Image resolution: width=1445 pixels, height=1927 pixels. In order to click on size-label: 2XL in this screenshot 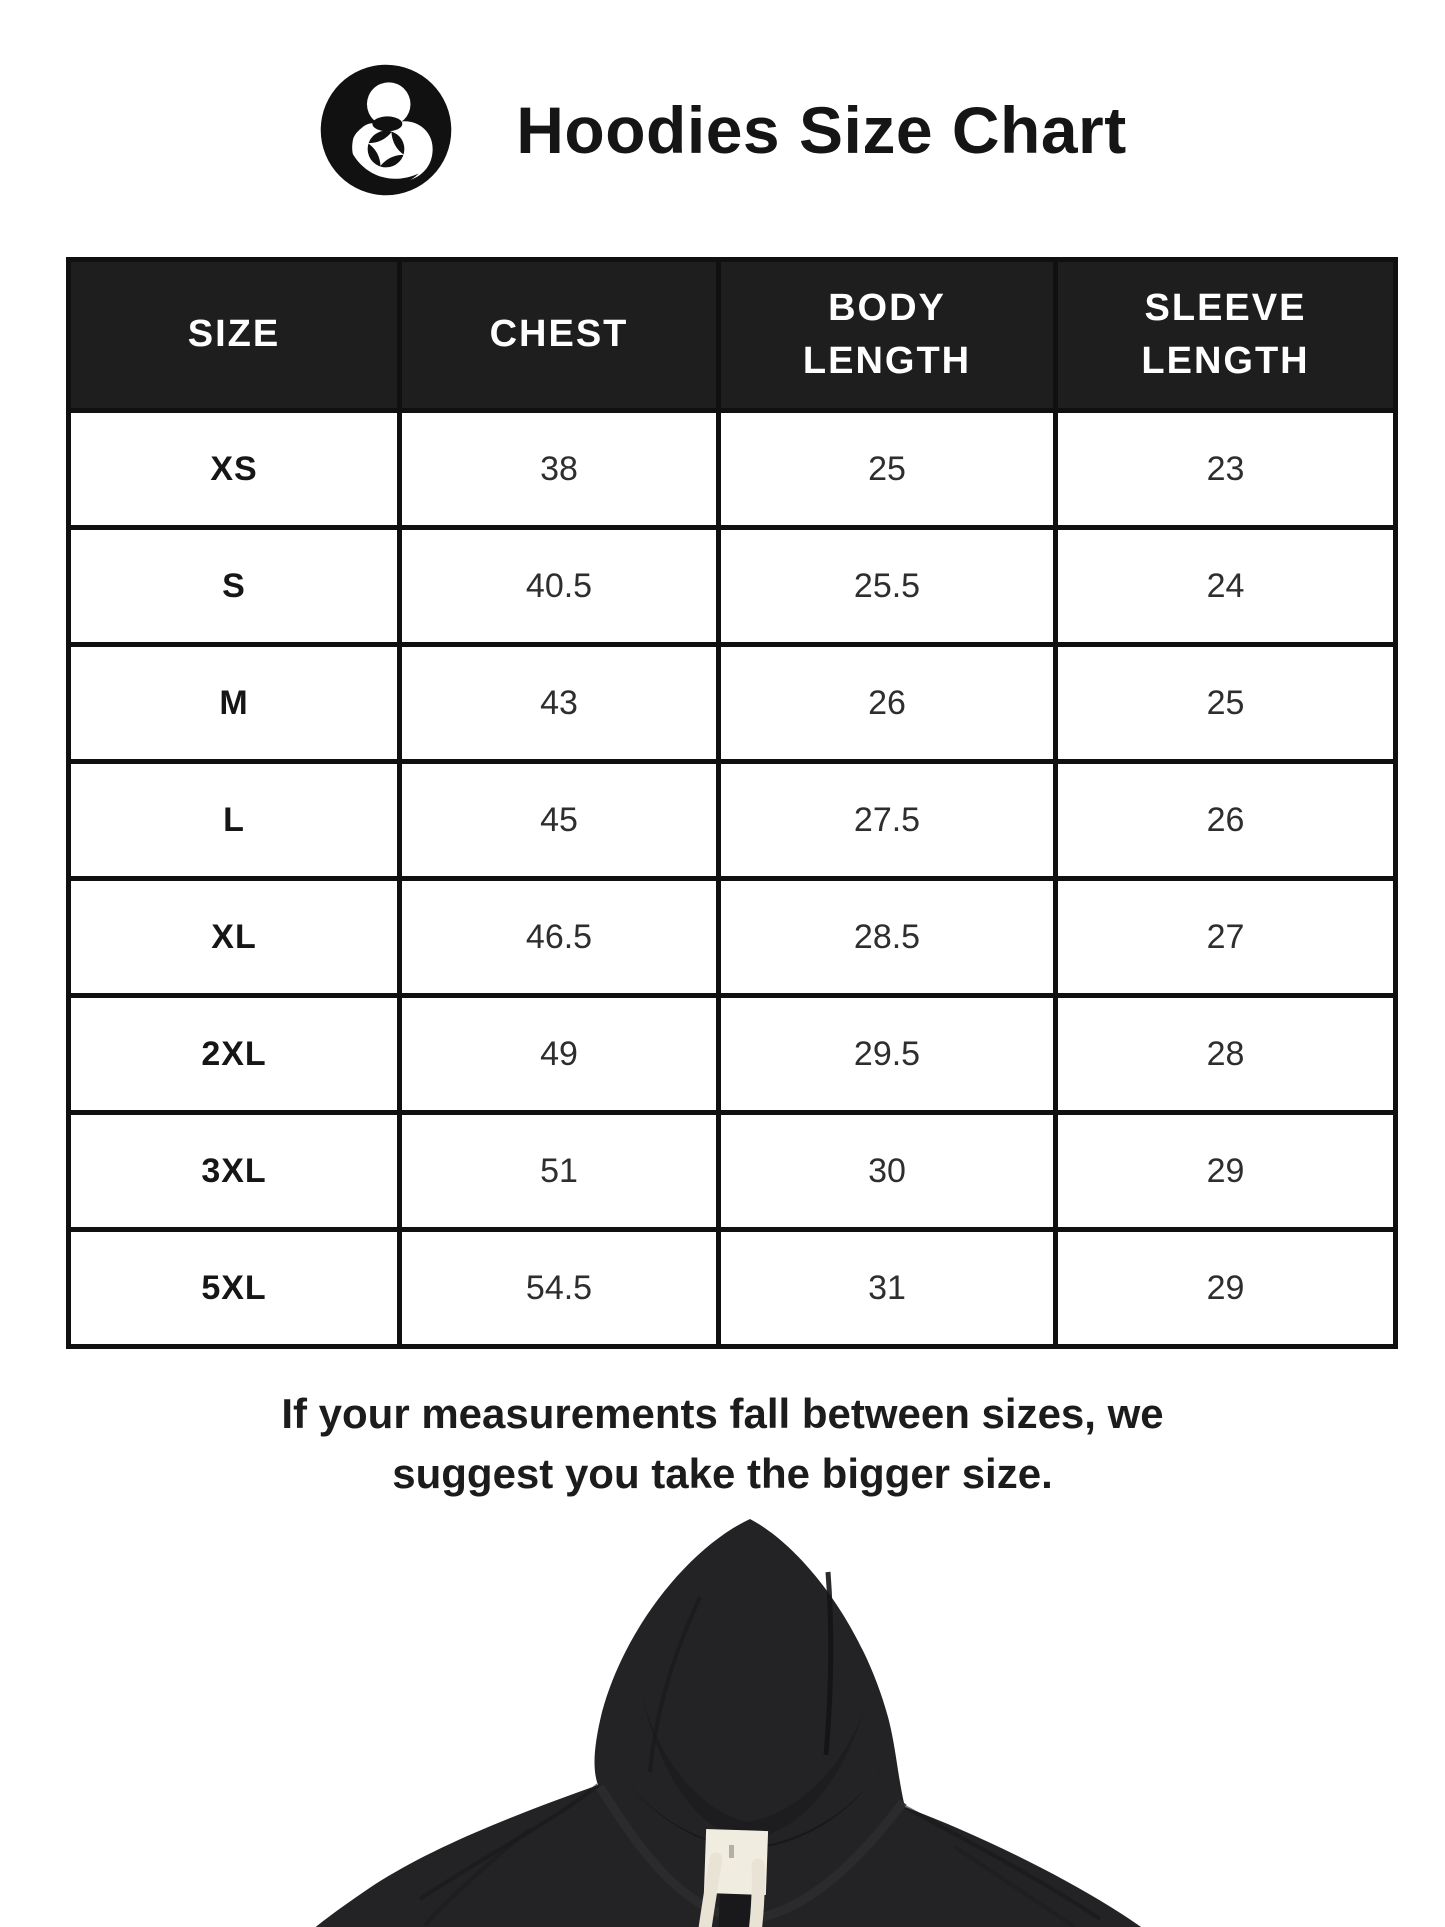, I will do `click(234, 1054)`.